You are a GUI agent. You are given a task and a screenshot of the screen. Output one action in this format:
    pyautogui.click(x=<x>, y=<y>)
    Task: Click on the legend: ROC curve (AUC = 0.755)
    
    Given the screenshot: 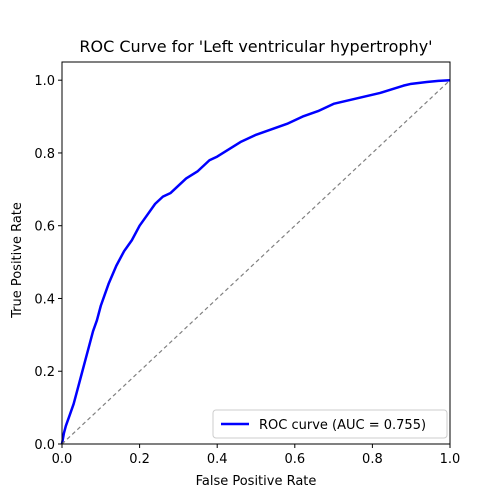 What is the action you would take?
    pyautogui.click(x=330, y=424)
    